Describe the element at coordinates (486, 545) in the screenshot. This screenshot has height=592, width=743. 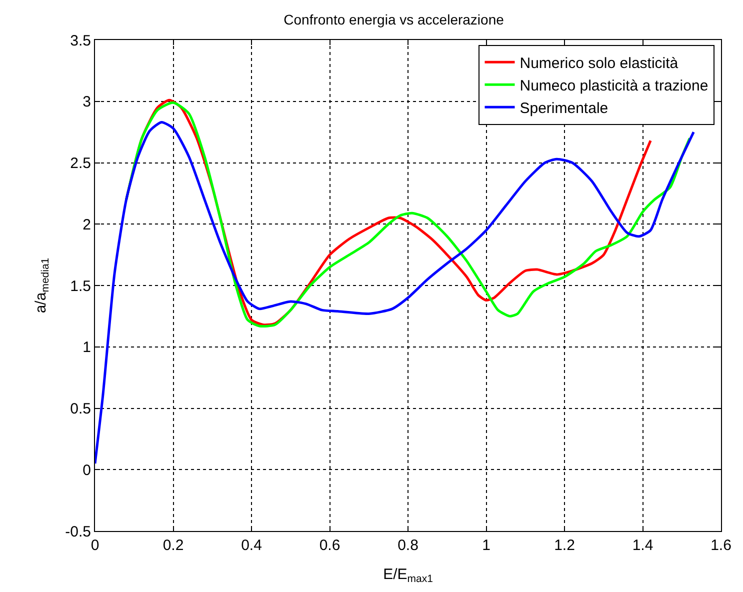
I see `x-tick-label: 1` at that location.